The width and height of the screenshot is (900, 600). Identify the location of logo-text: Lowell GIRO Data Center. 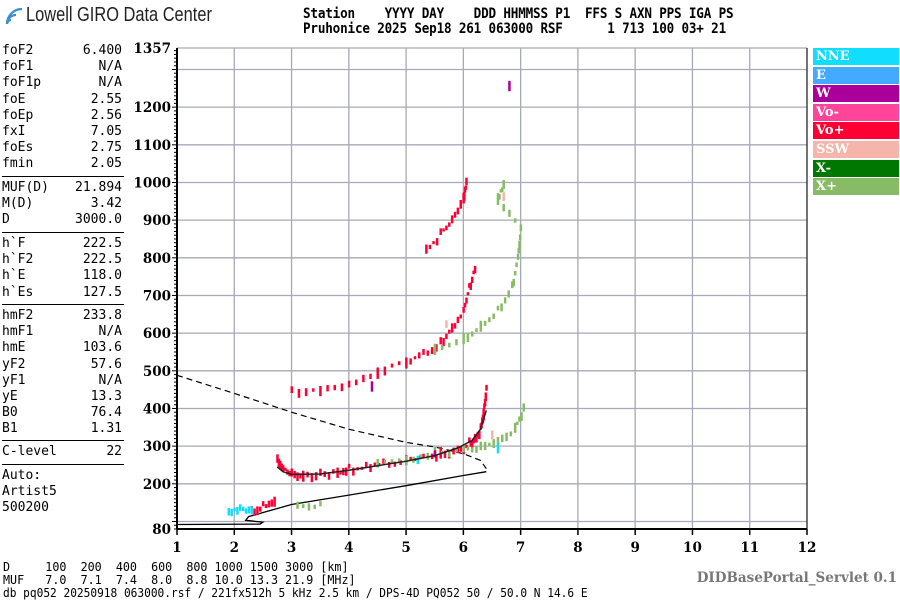
(119, 14).